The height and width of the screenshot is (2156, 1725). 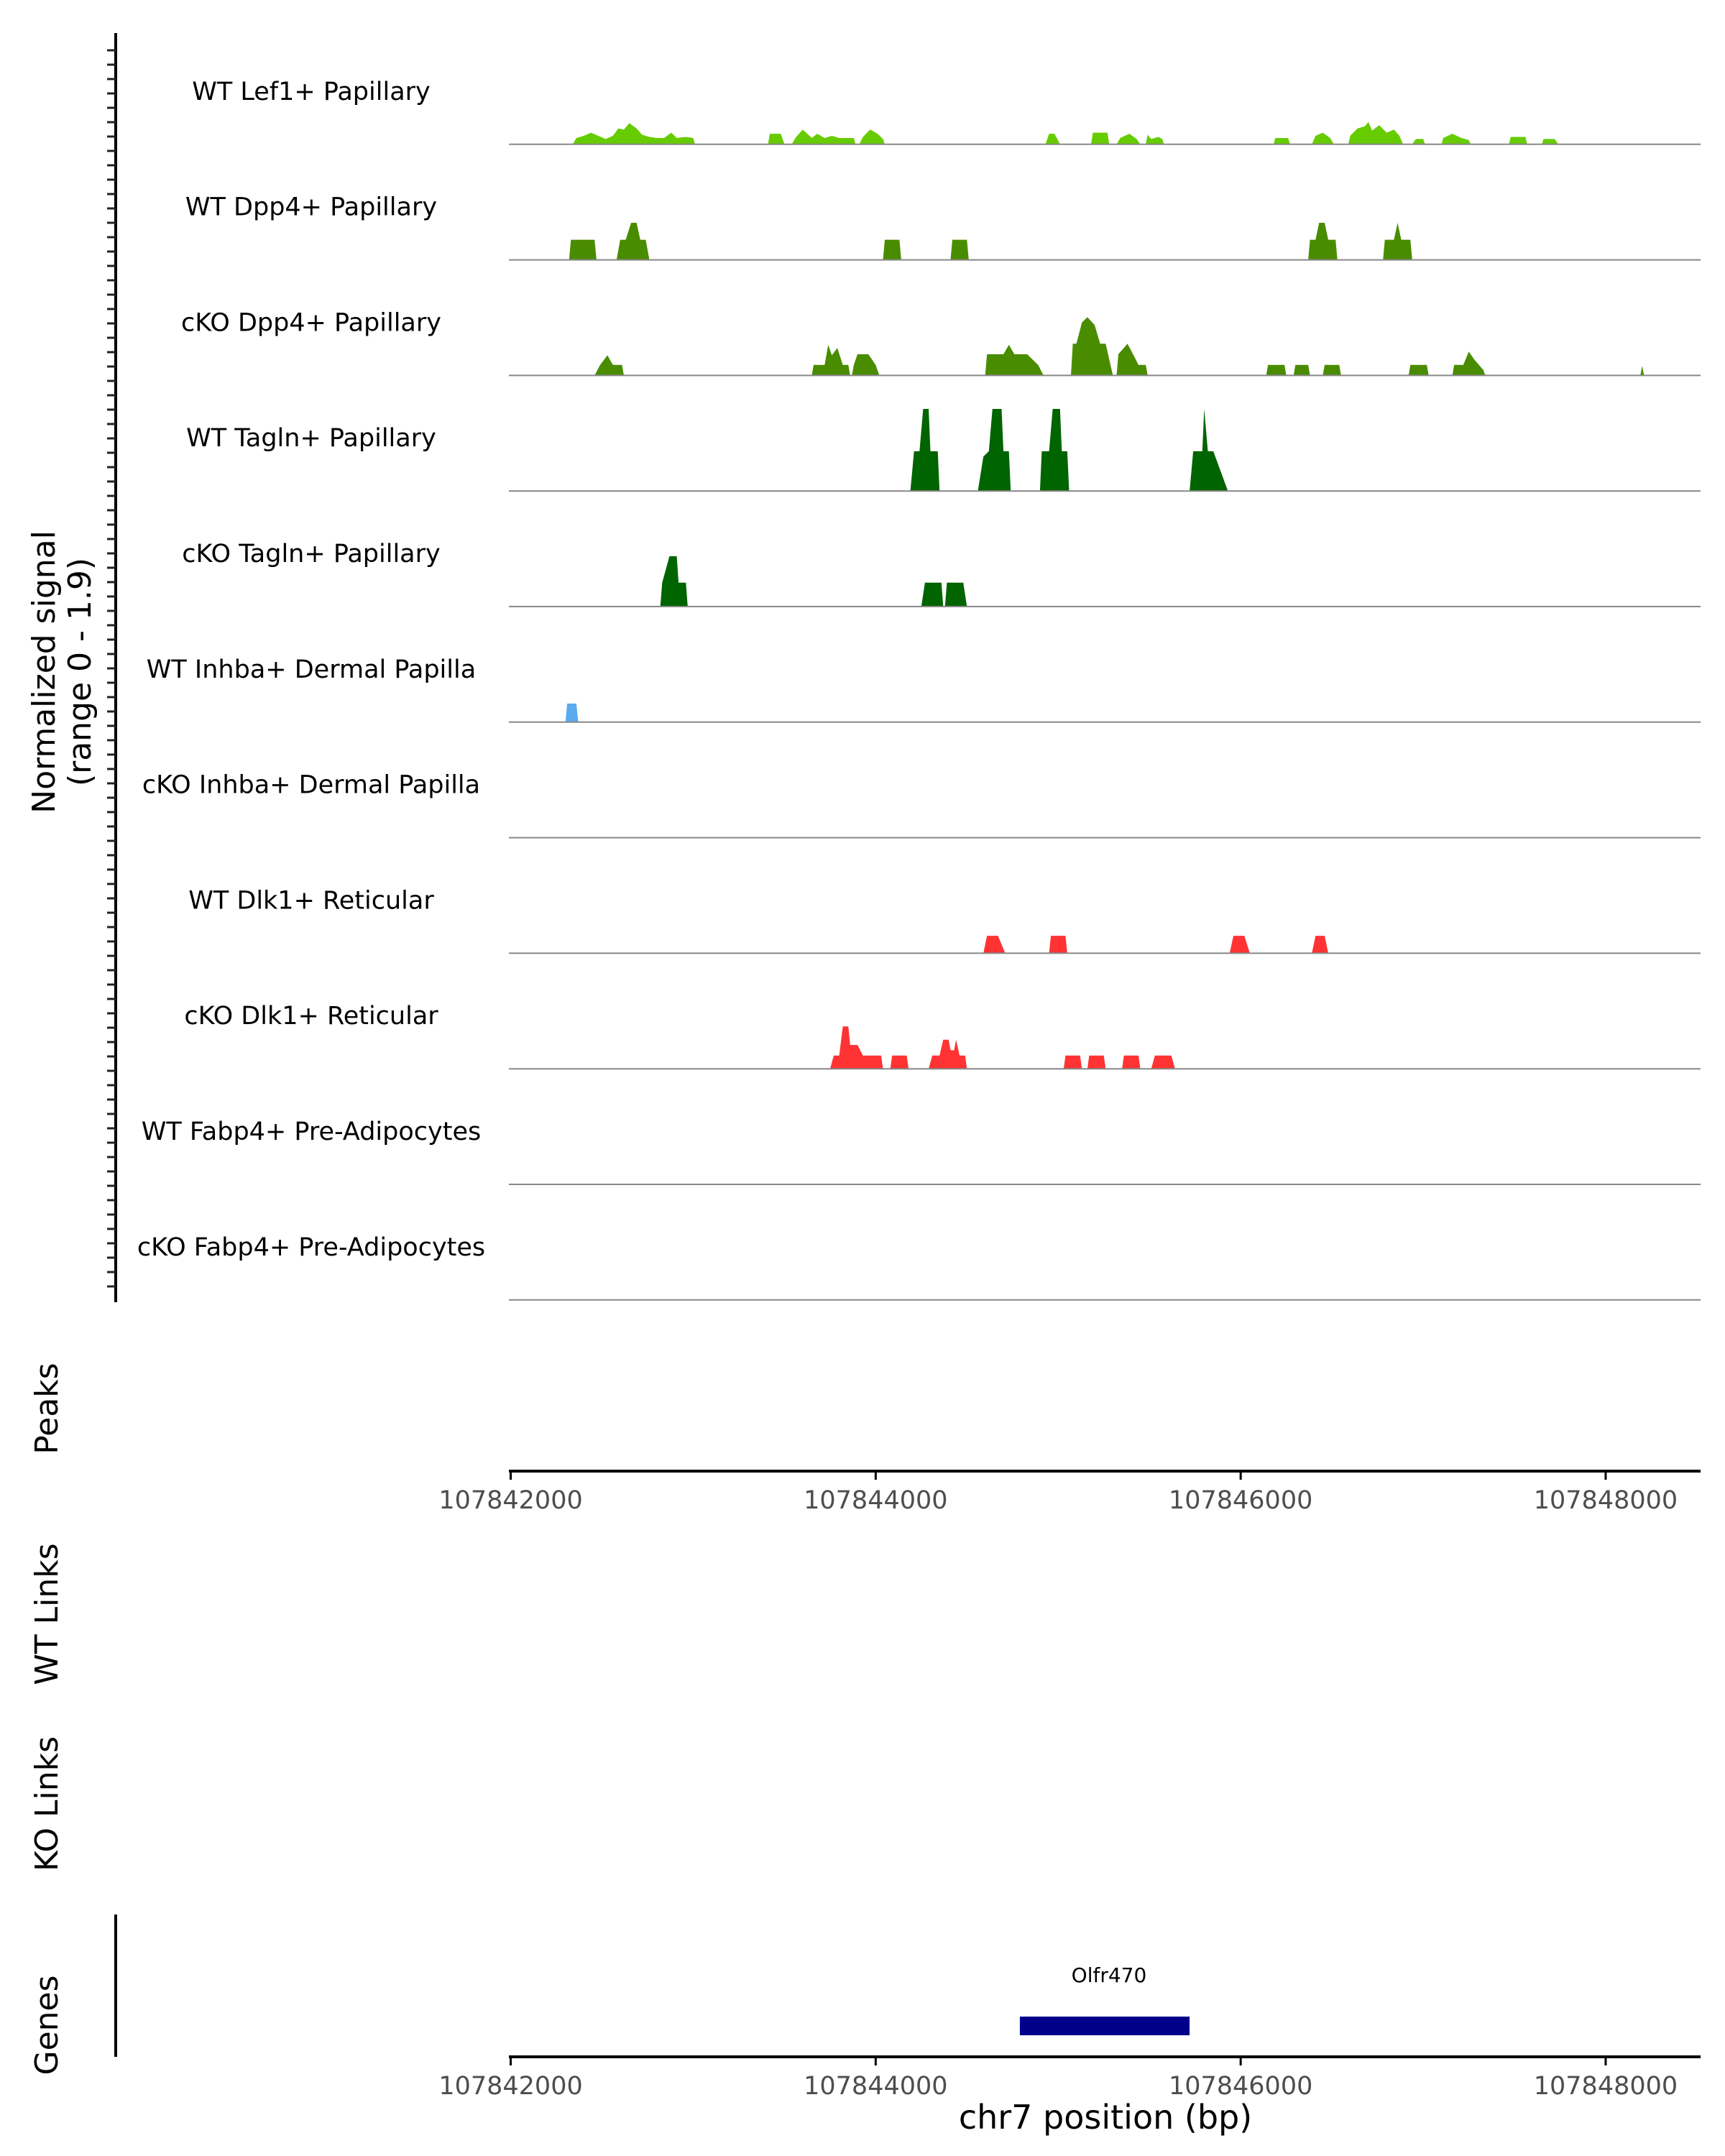 What do you see at coordinates (311, 92) in the screenshot?
I see `track-label: WT Lef1+ Papillary` at bounding box center [311, 92].